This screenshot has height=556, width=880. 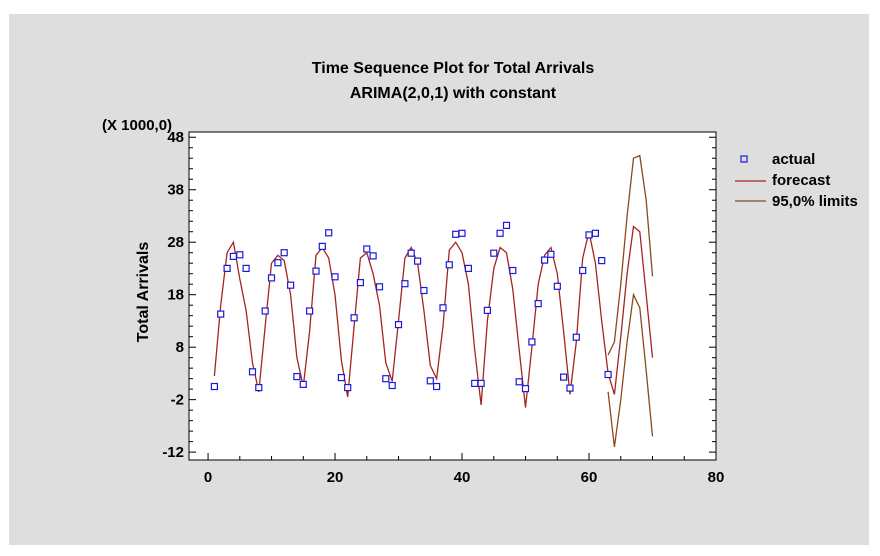 What do you see at coordinates (175, 137) in the screenshot?
I see `y-tick-label: 48` at bounding box center [175, 137].